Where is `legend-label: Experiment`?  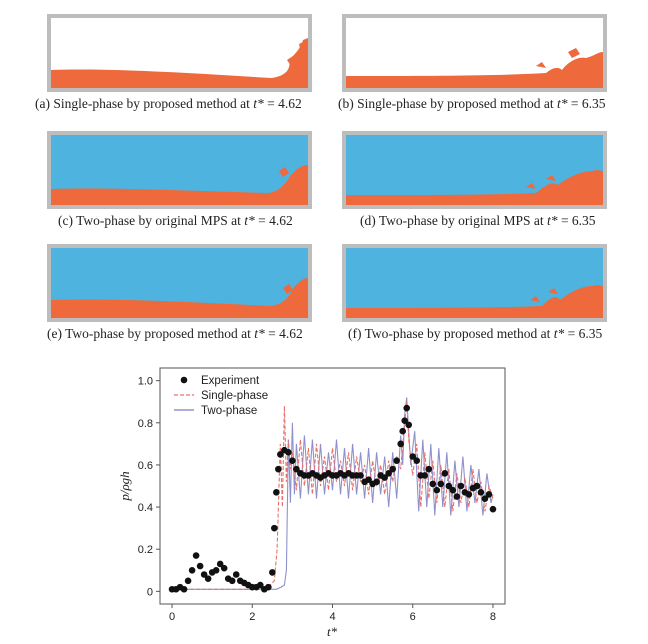
legend-label: Experiment is located at coordinates (230, 381).